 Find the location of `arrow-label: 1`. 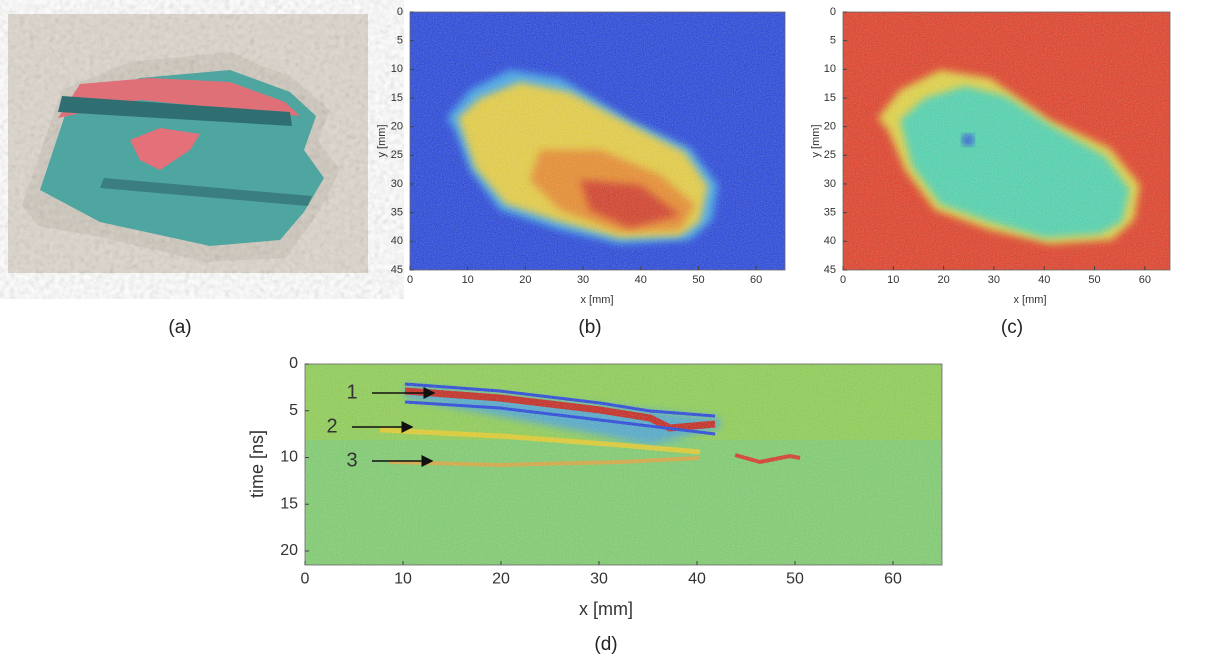

arrow-label: 1 is located at coordinates (351, 392).